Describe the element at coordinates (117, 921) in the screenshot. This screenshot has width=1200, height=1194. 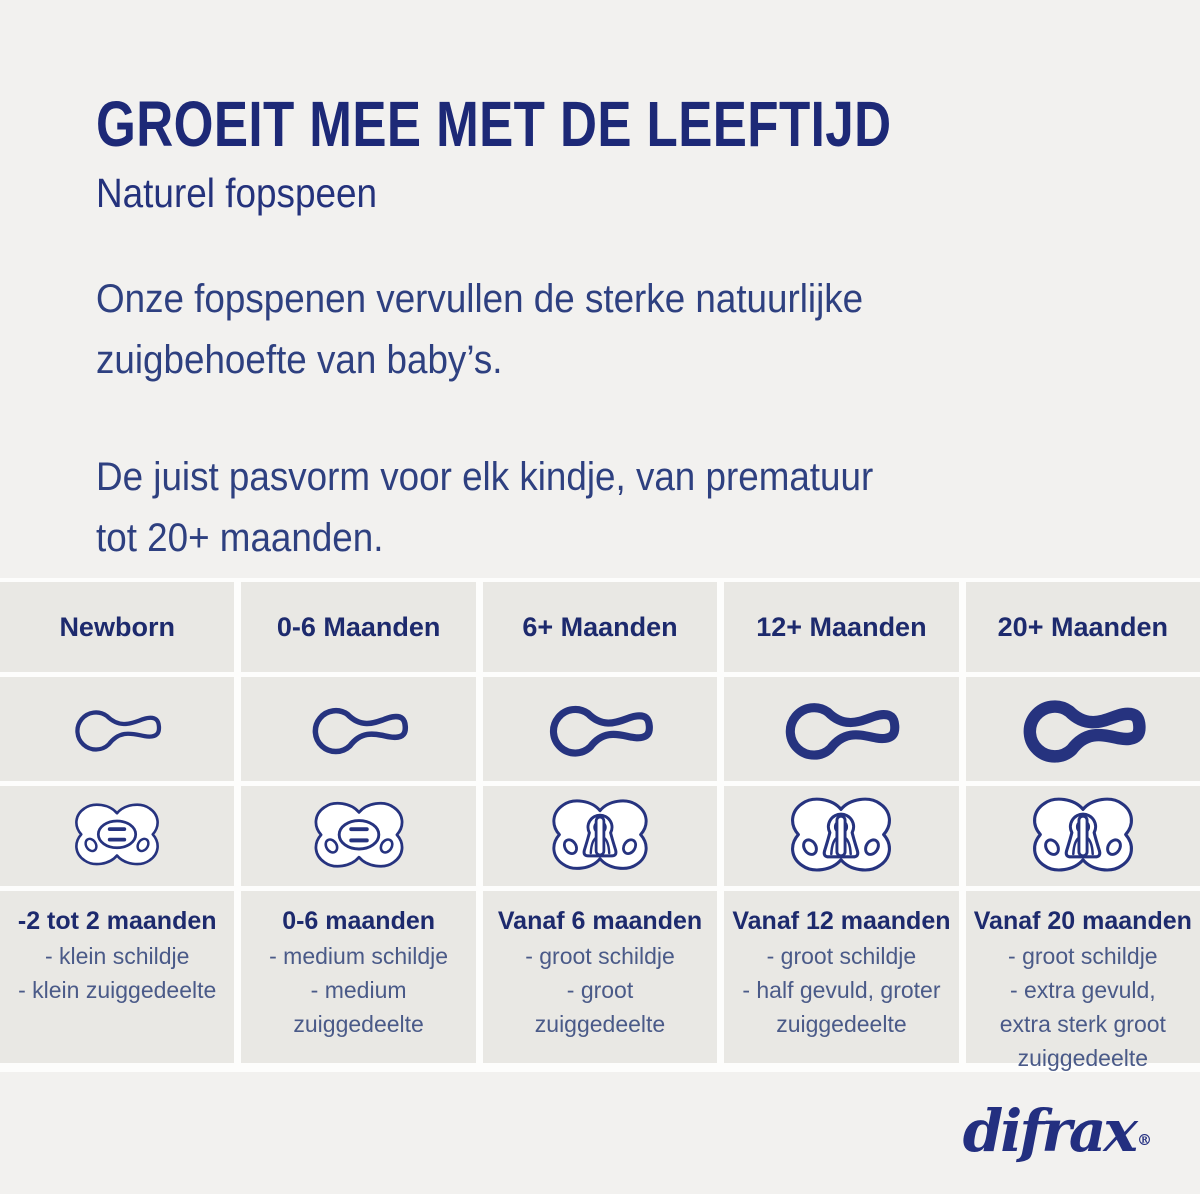
I see `age-label: -2 tot 2 maanden` at that location.